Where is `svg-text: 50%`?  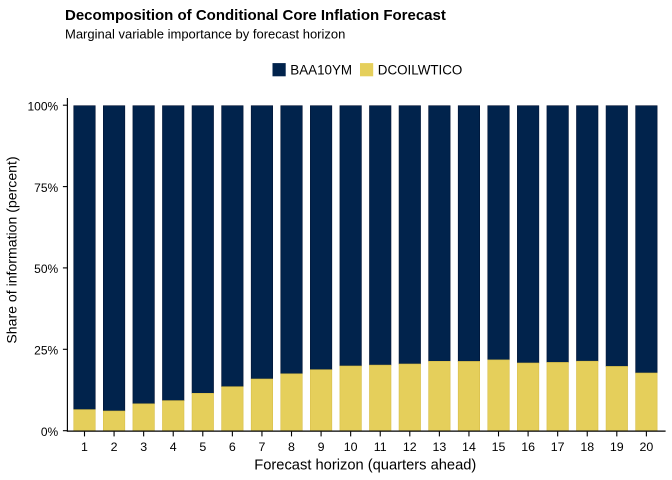 svg-text: 50% is located at coordinates (46, 269).